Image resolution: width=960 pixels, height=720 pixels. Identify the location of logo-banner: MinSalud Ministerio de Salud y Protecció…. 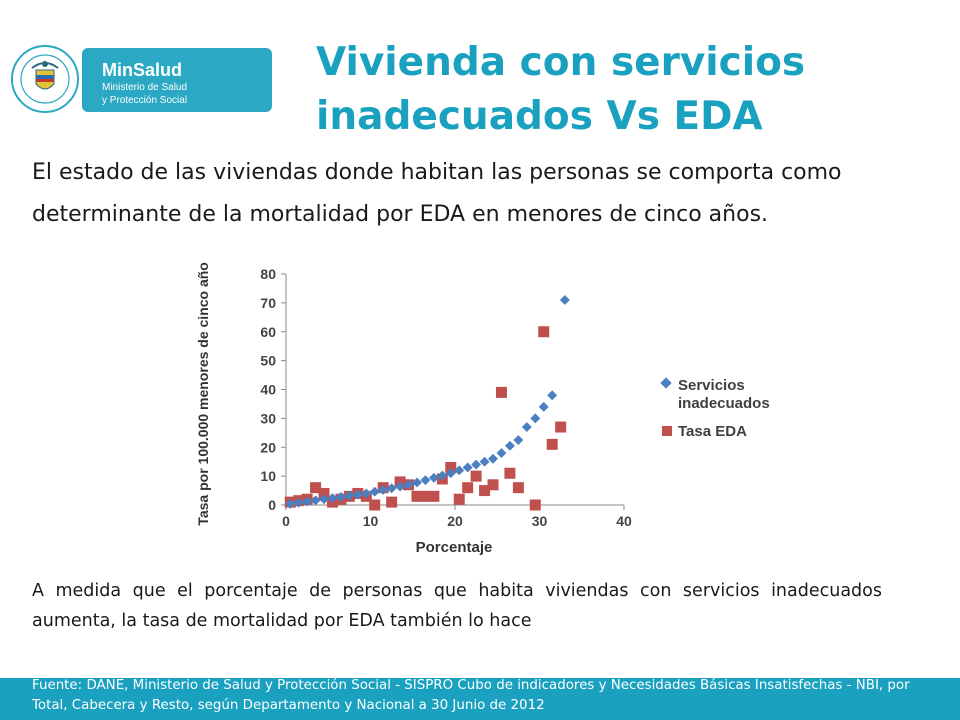
(177, 80).